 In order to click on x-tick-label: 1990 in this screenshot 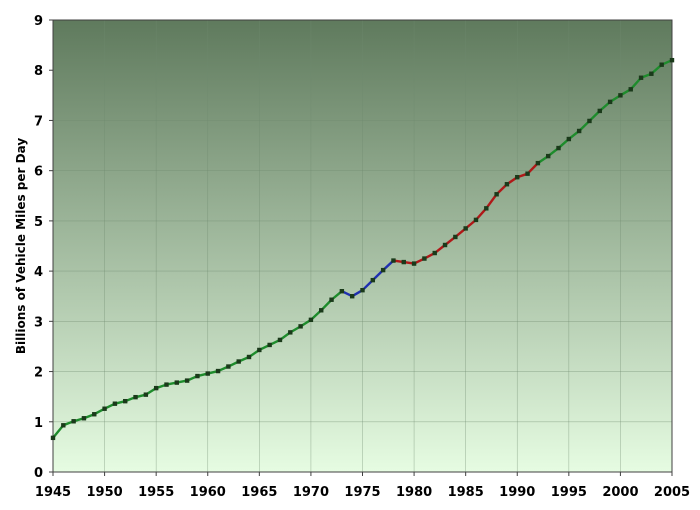, I will do `click(517, 492)`.